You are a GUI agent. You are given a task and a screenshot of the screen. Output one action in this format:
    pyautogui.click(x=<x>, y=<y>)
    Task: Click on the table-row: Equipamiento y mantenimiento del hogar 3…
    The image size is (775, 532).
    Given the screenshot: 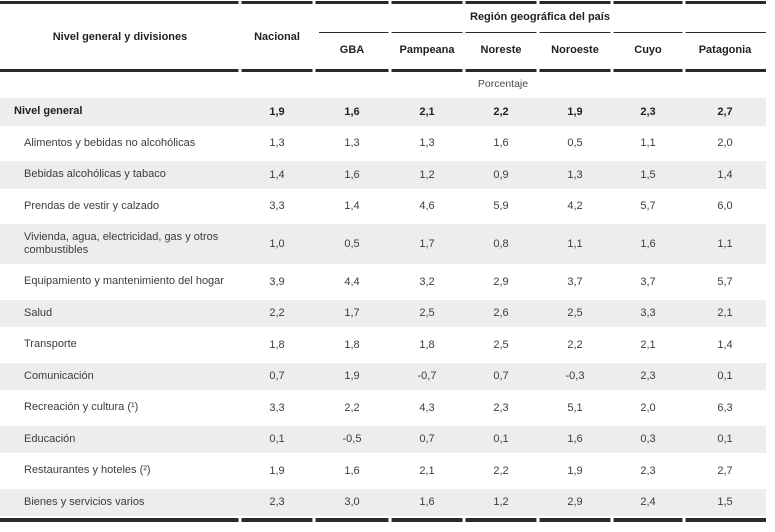 What is the action you would take?
    pyautogui.click(x=383, y=282)
    